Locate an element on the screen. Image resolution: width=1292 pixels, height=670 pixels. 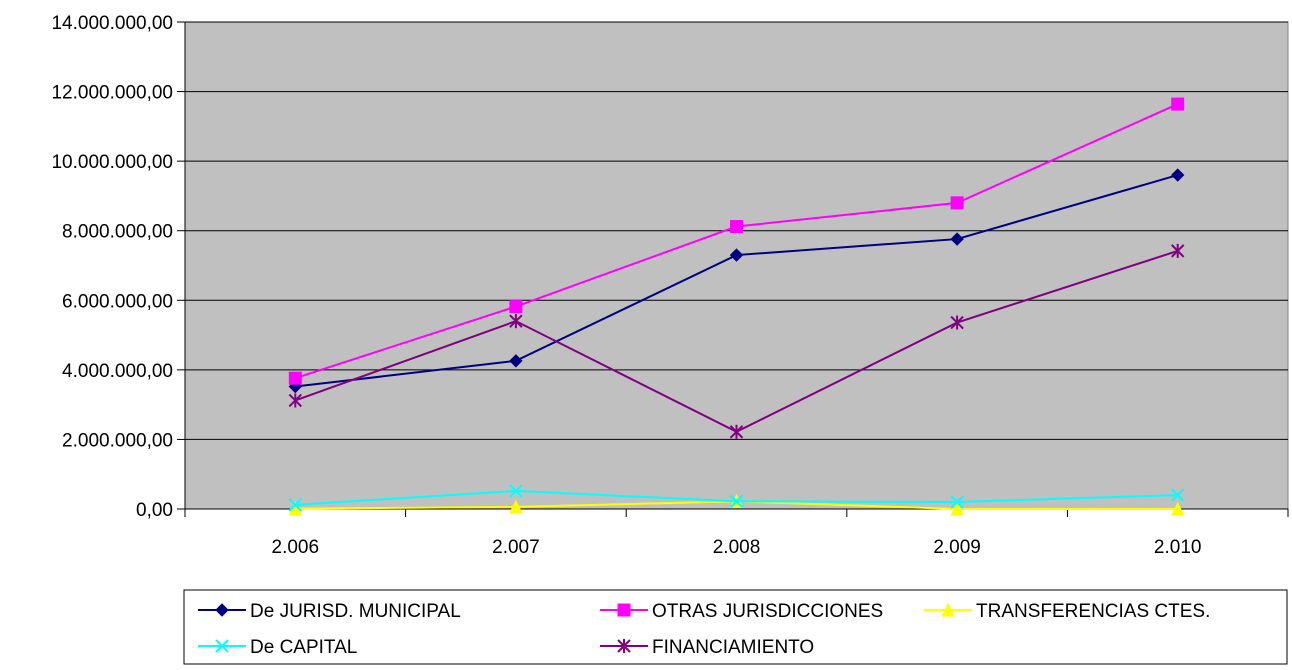
x-tick-label-0: 2.006 is located at coordinates (296, 547).